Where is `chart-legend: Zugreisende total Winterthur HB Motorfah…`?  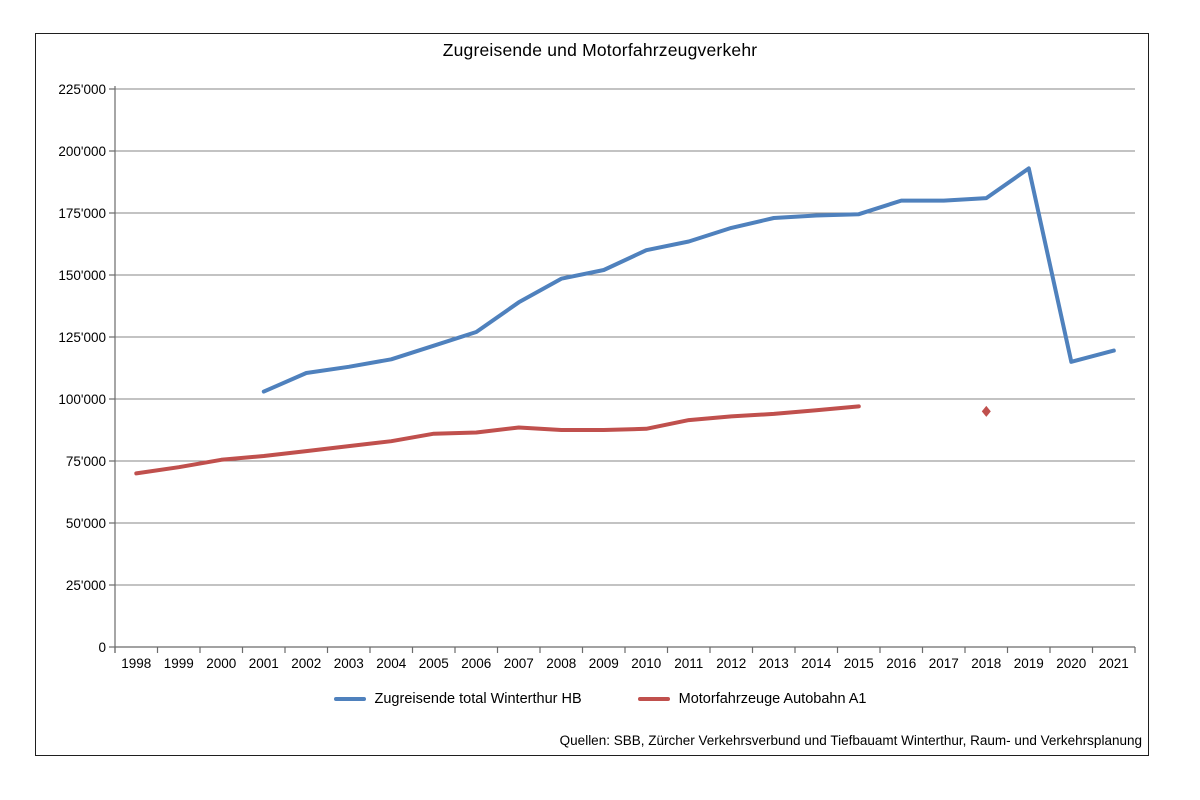
chart-legend: Zugreisende total Winterthur HB Motorfah… is located at coordinates (600, 699).